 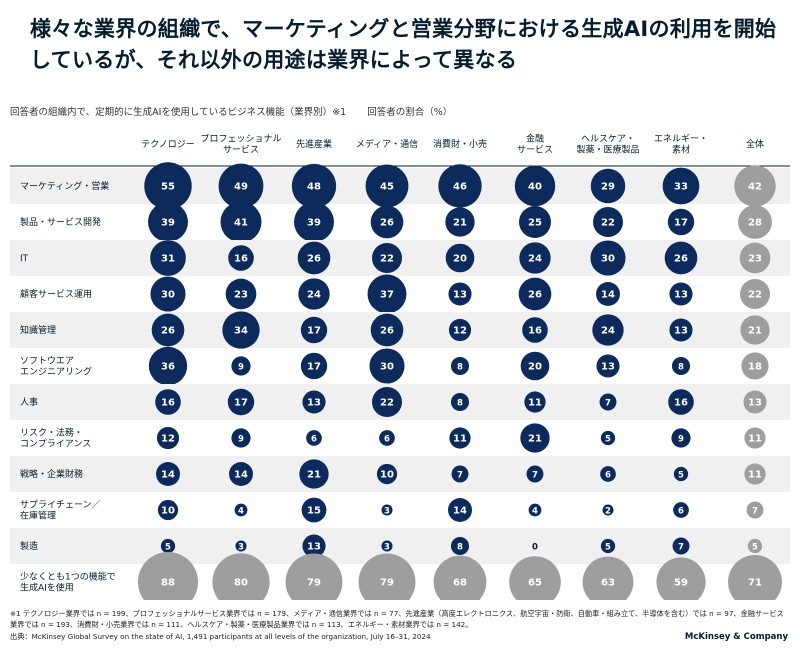 What do you see at coordinates (755, 583) in the screenshot?
I see `value-label: 71` at bounding box center [755, 583].